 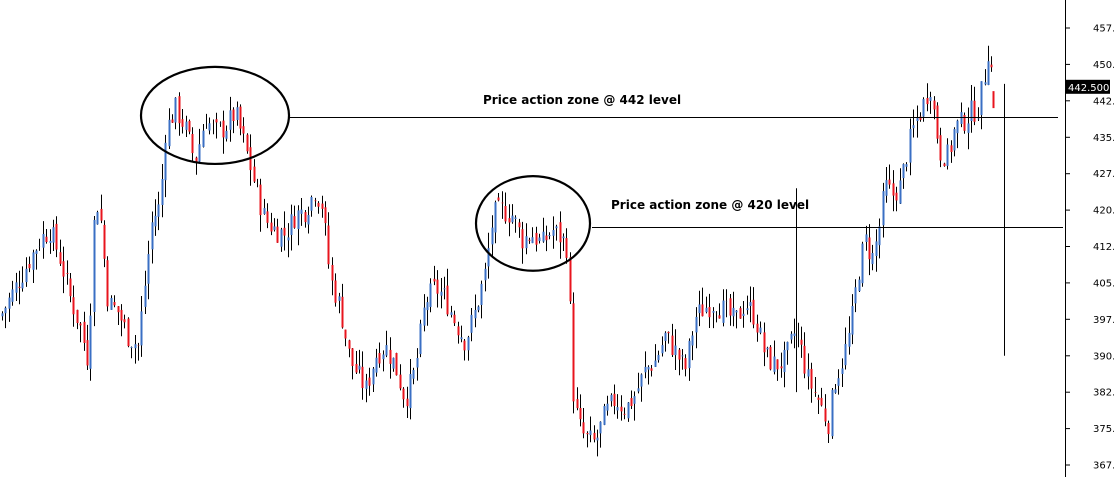 What do you see at coordinates (1103, 320) in the screenshot?
I see `y-tick-label: 397.` at bounding box center [1103, 320].